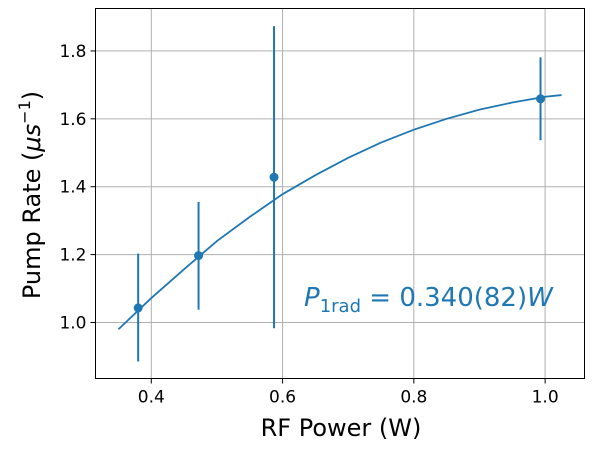 The height and width of the screenshot is (452, 600). What do you see at coordinates (151, 398) in the screenshot?
I see `x-tick-label: 0.4` at bounding box center [151, 398].